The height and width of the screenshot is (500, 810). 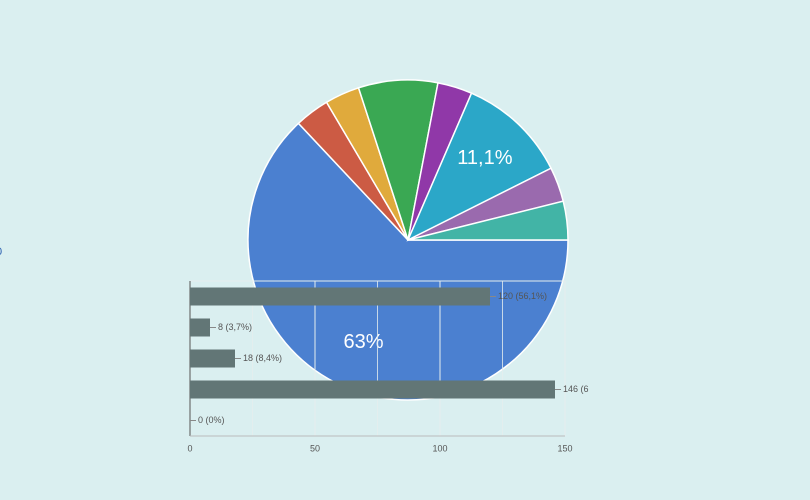 What do you see at coordinates (1, 252) in the screenshot?
I see `edge-text: 0` at bounding box center [1, 252].